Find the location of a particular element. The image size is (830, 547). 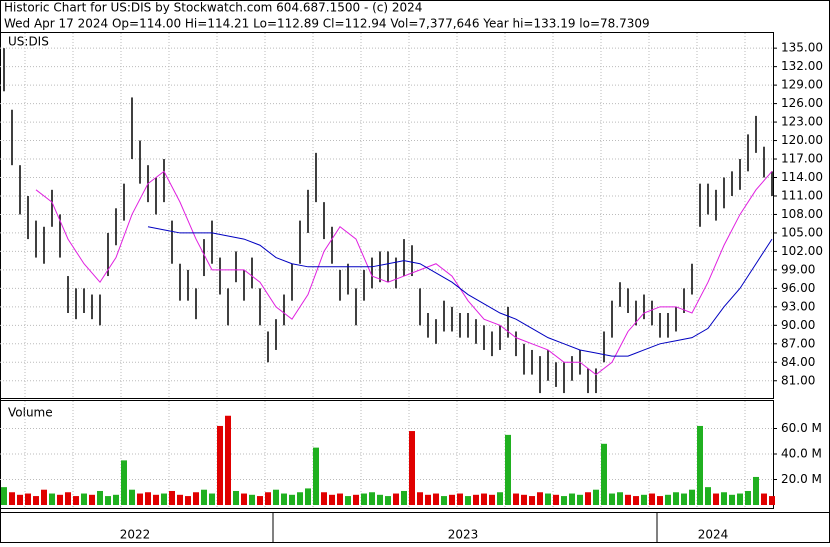

symbol-label: US:DIS is located at coordinates (28, 42).